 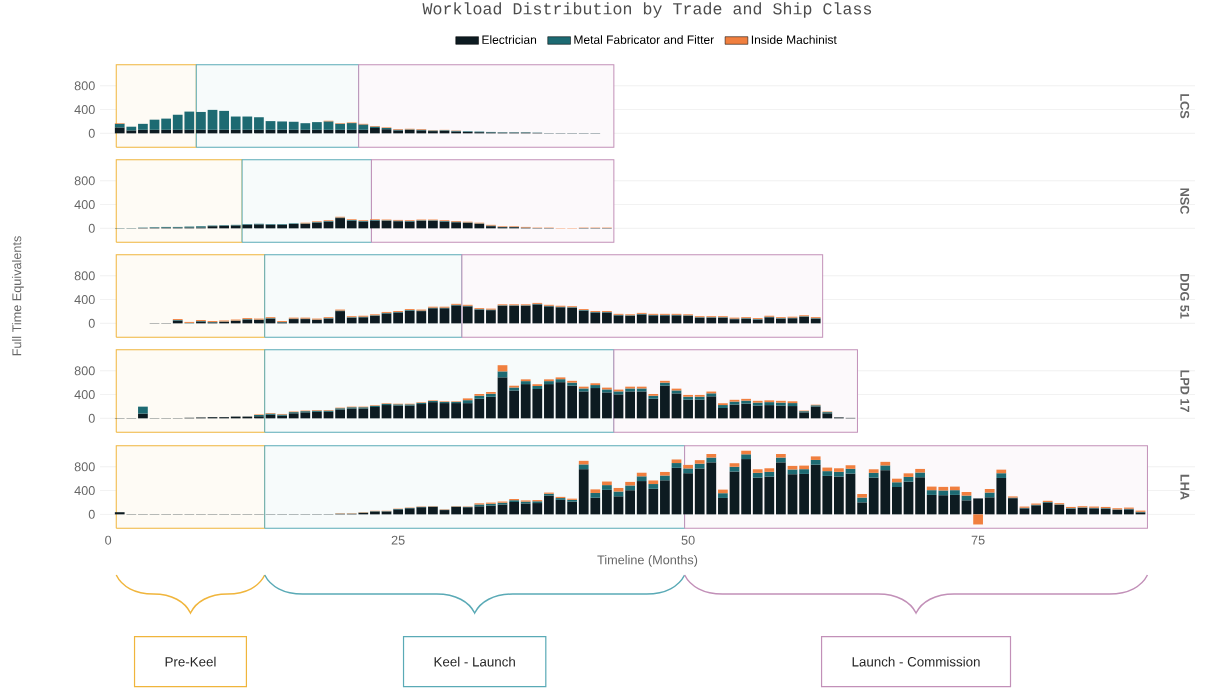 I want to click on x-tick-label: 25, so click(x=398, y=540).